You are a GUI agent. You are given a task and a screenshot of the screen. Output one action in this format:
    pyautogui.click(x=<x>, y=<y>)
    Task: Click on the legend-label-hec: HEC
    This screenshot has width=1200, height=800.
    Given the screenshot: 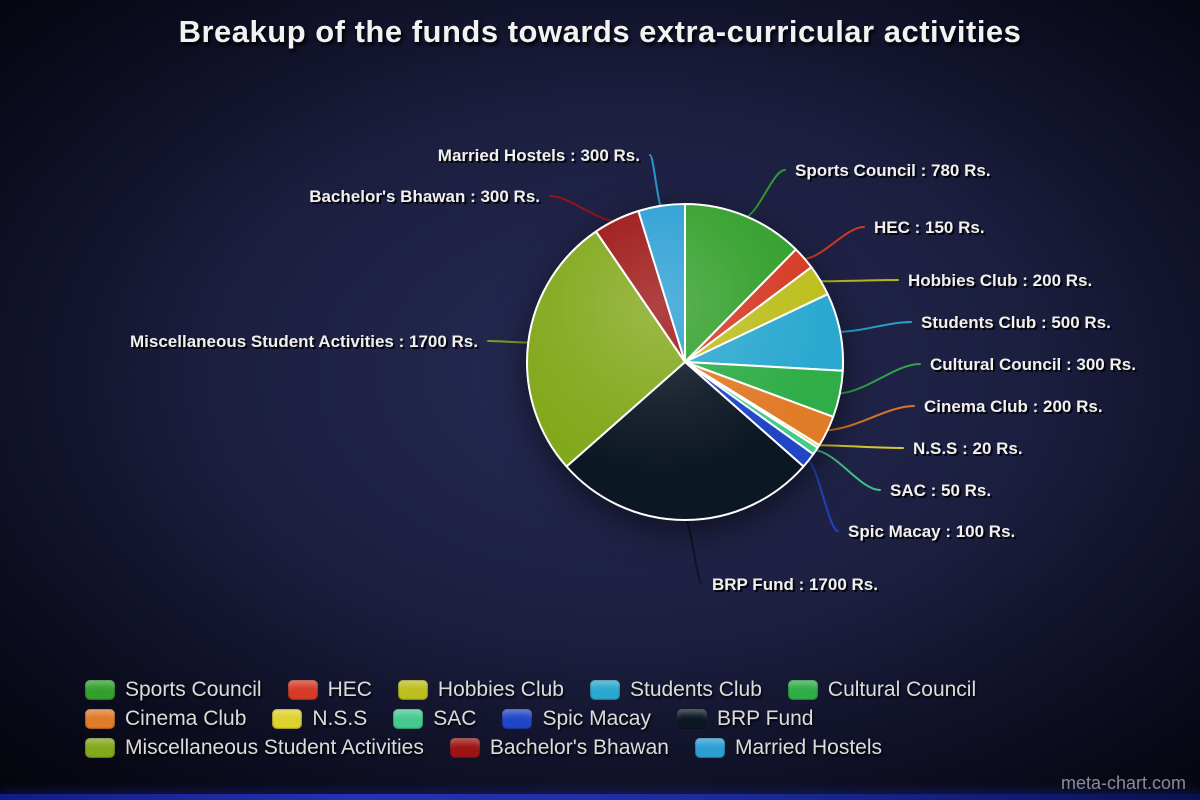 What is the action you would take?
    pyautogui.click(x=349, y=689)
    